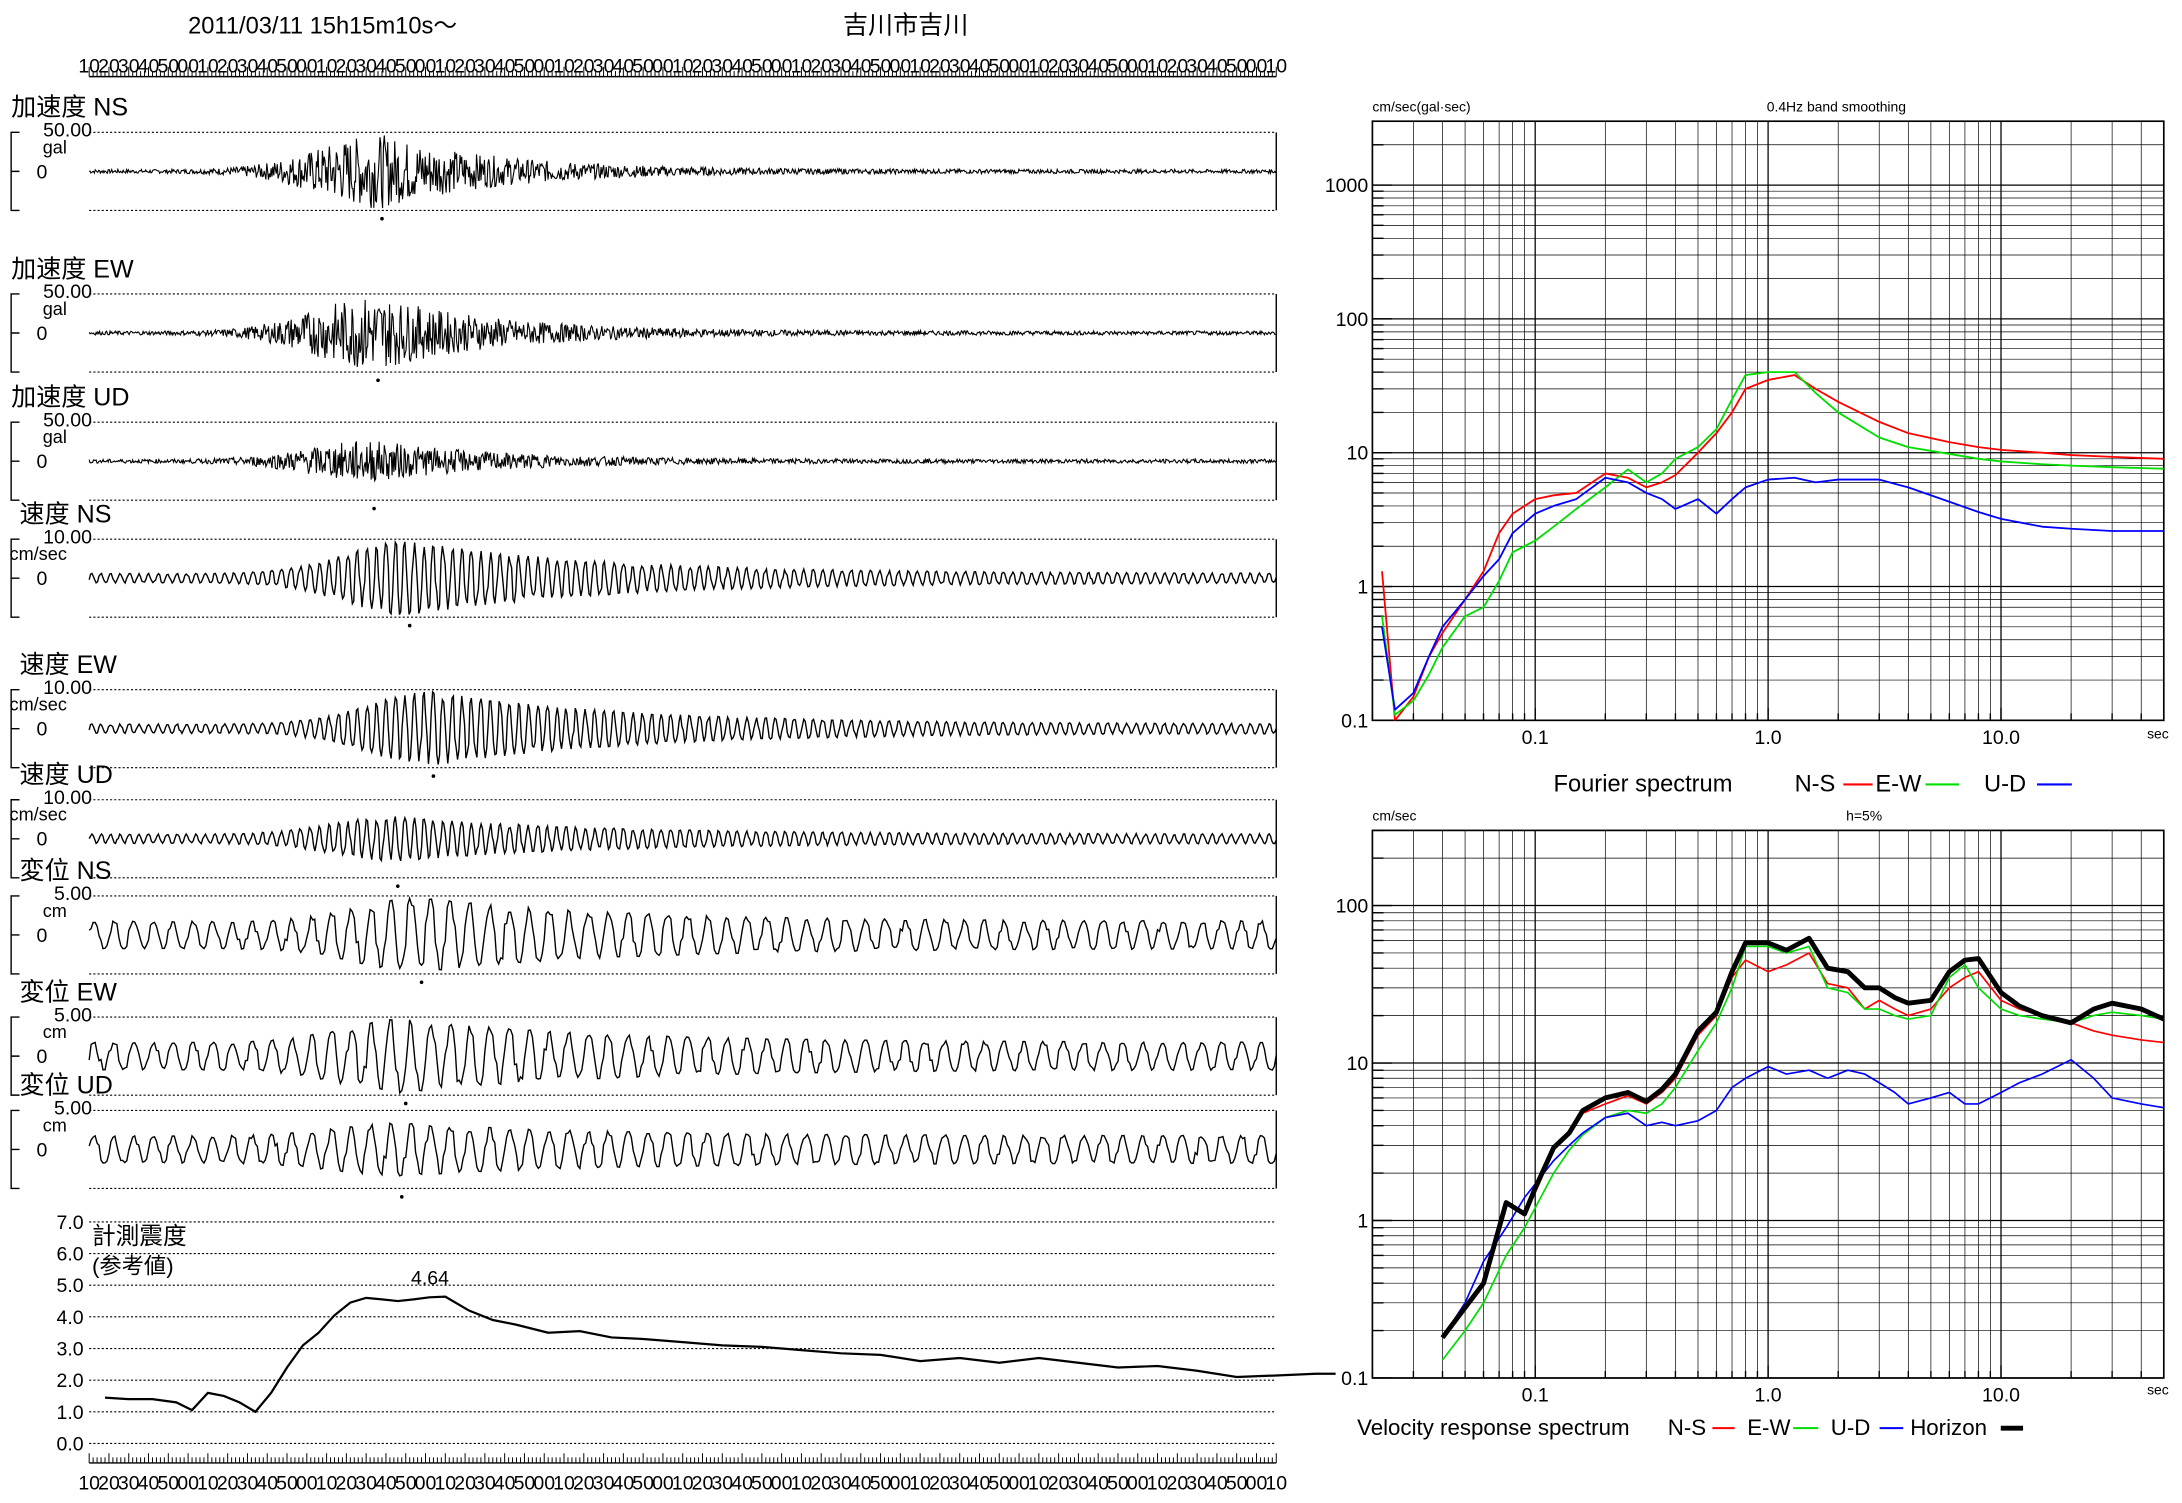 This screenshot has height=1503, width=2182. Describe the element at coordinates (1768, 1427) in the screenshot. I see `response-legend-ew-label: E-W` at that location.